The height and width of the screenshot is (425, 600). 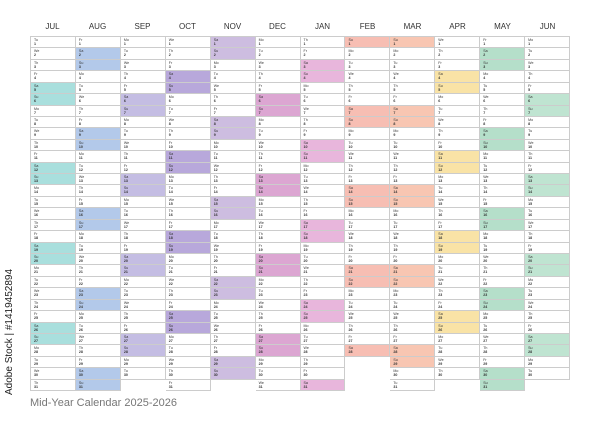 I want to click on day-cell: Th 26, so click(x=368, y=328).